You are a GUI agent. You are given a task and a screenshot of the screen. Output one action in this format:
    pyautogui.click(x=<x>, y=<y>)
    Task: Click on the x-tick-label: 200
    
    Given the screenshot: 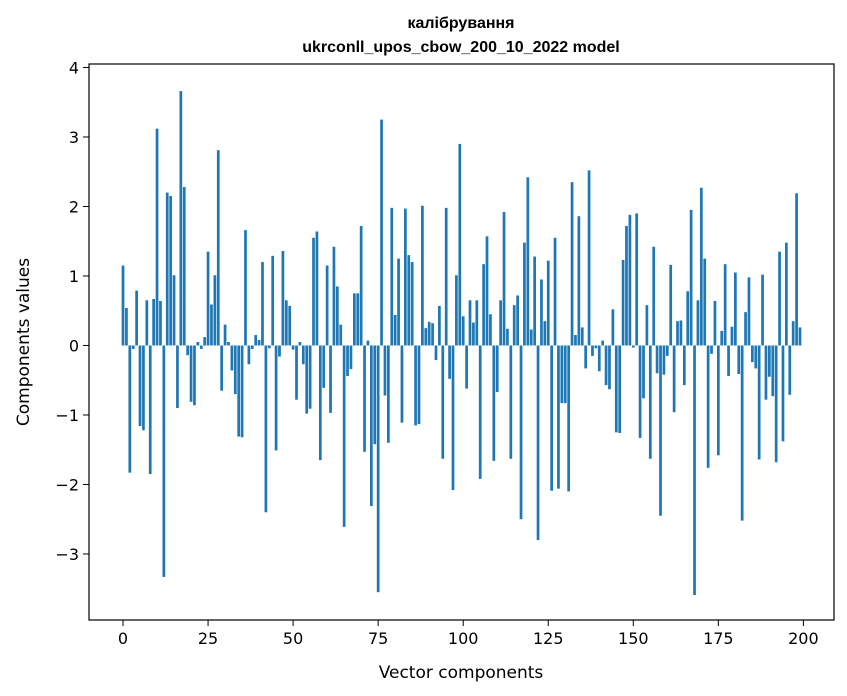 What is the action you would take?
    pyautogui.click(x=803, y=638)
    